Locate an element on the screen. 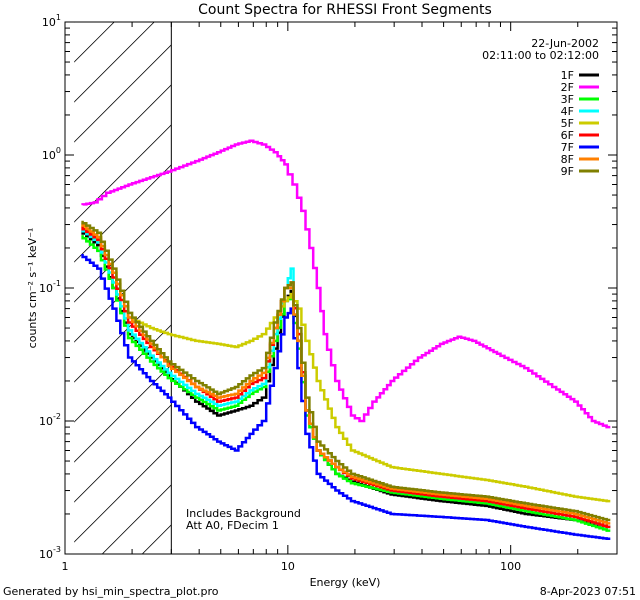 This screenshot has width=640, height=600. footer-timestamp: 8-Apr-2023 07:51 is located at coordinates (587, 591).